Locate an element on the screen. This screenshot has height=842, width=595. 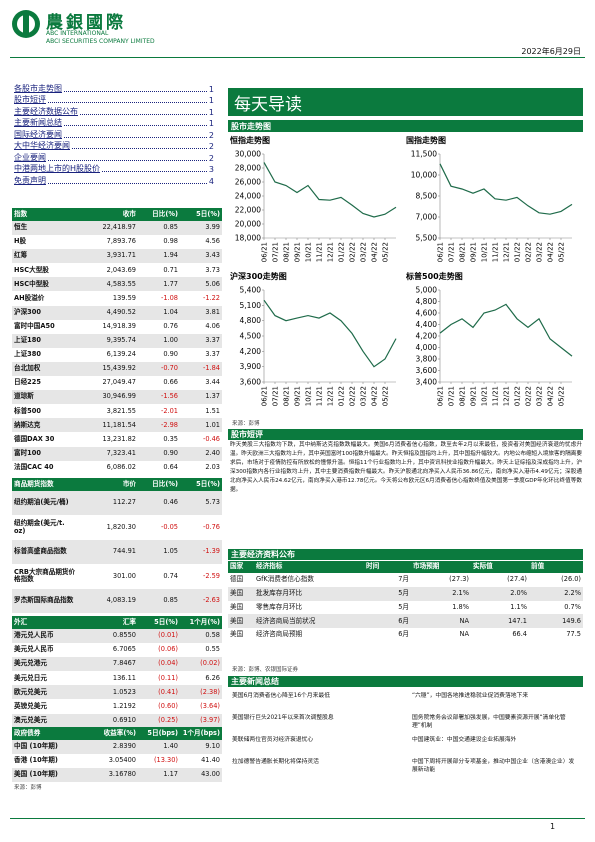
news-item: 美国银行巨头2021年以来首次调整股息 is located at coordinates (283, 718).